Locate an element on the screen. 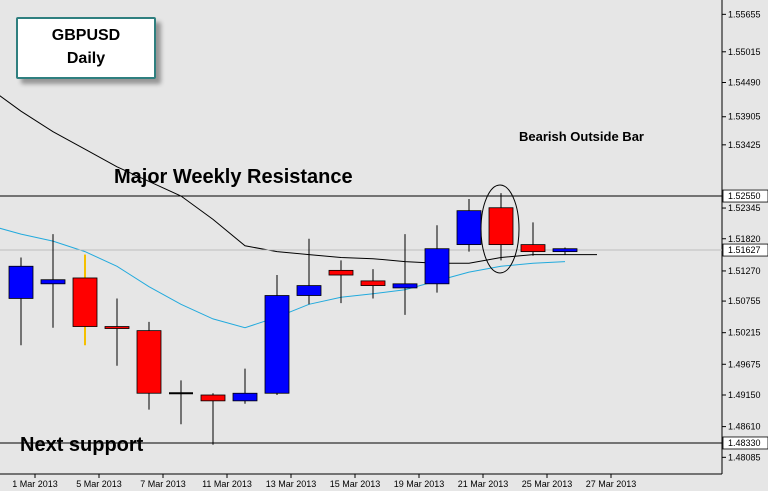 The height and width of the screenshot is (491, 768). price-tick-label: 1.53425 is located at coordinates (744, 145).